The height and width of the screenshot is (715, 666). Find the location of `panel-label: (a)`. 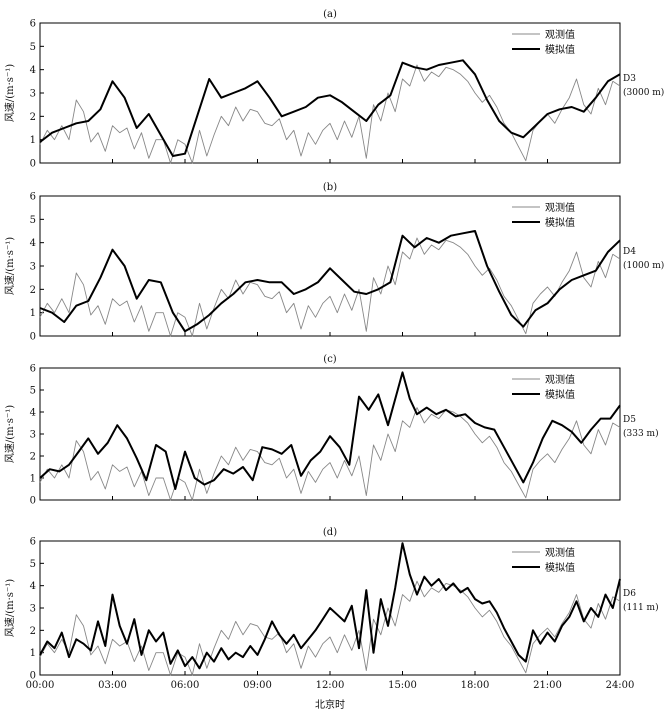

panel-label: (a) is located at coordinates (330, 14).